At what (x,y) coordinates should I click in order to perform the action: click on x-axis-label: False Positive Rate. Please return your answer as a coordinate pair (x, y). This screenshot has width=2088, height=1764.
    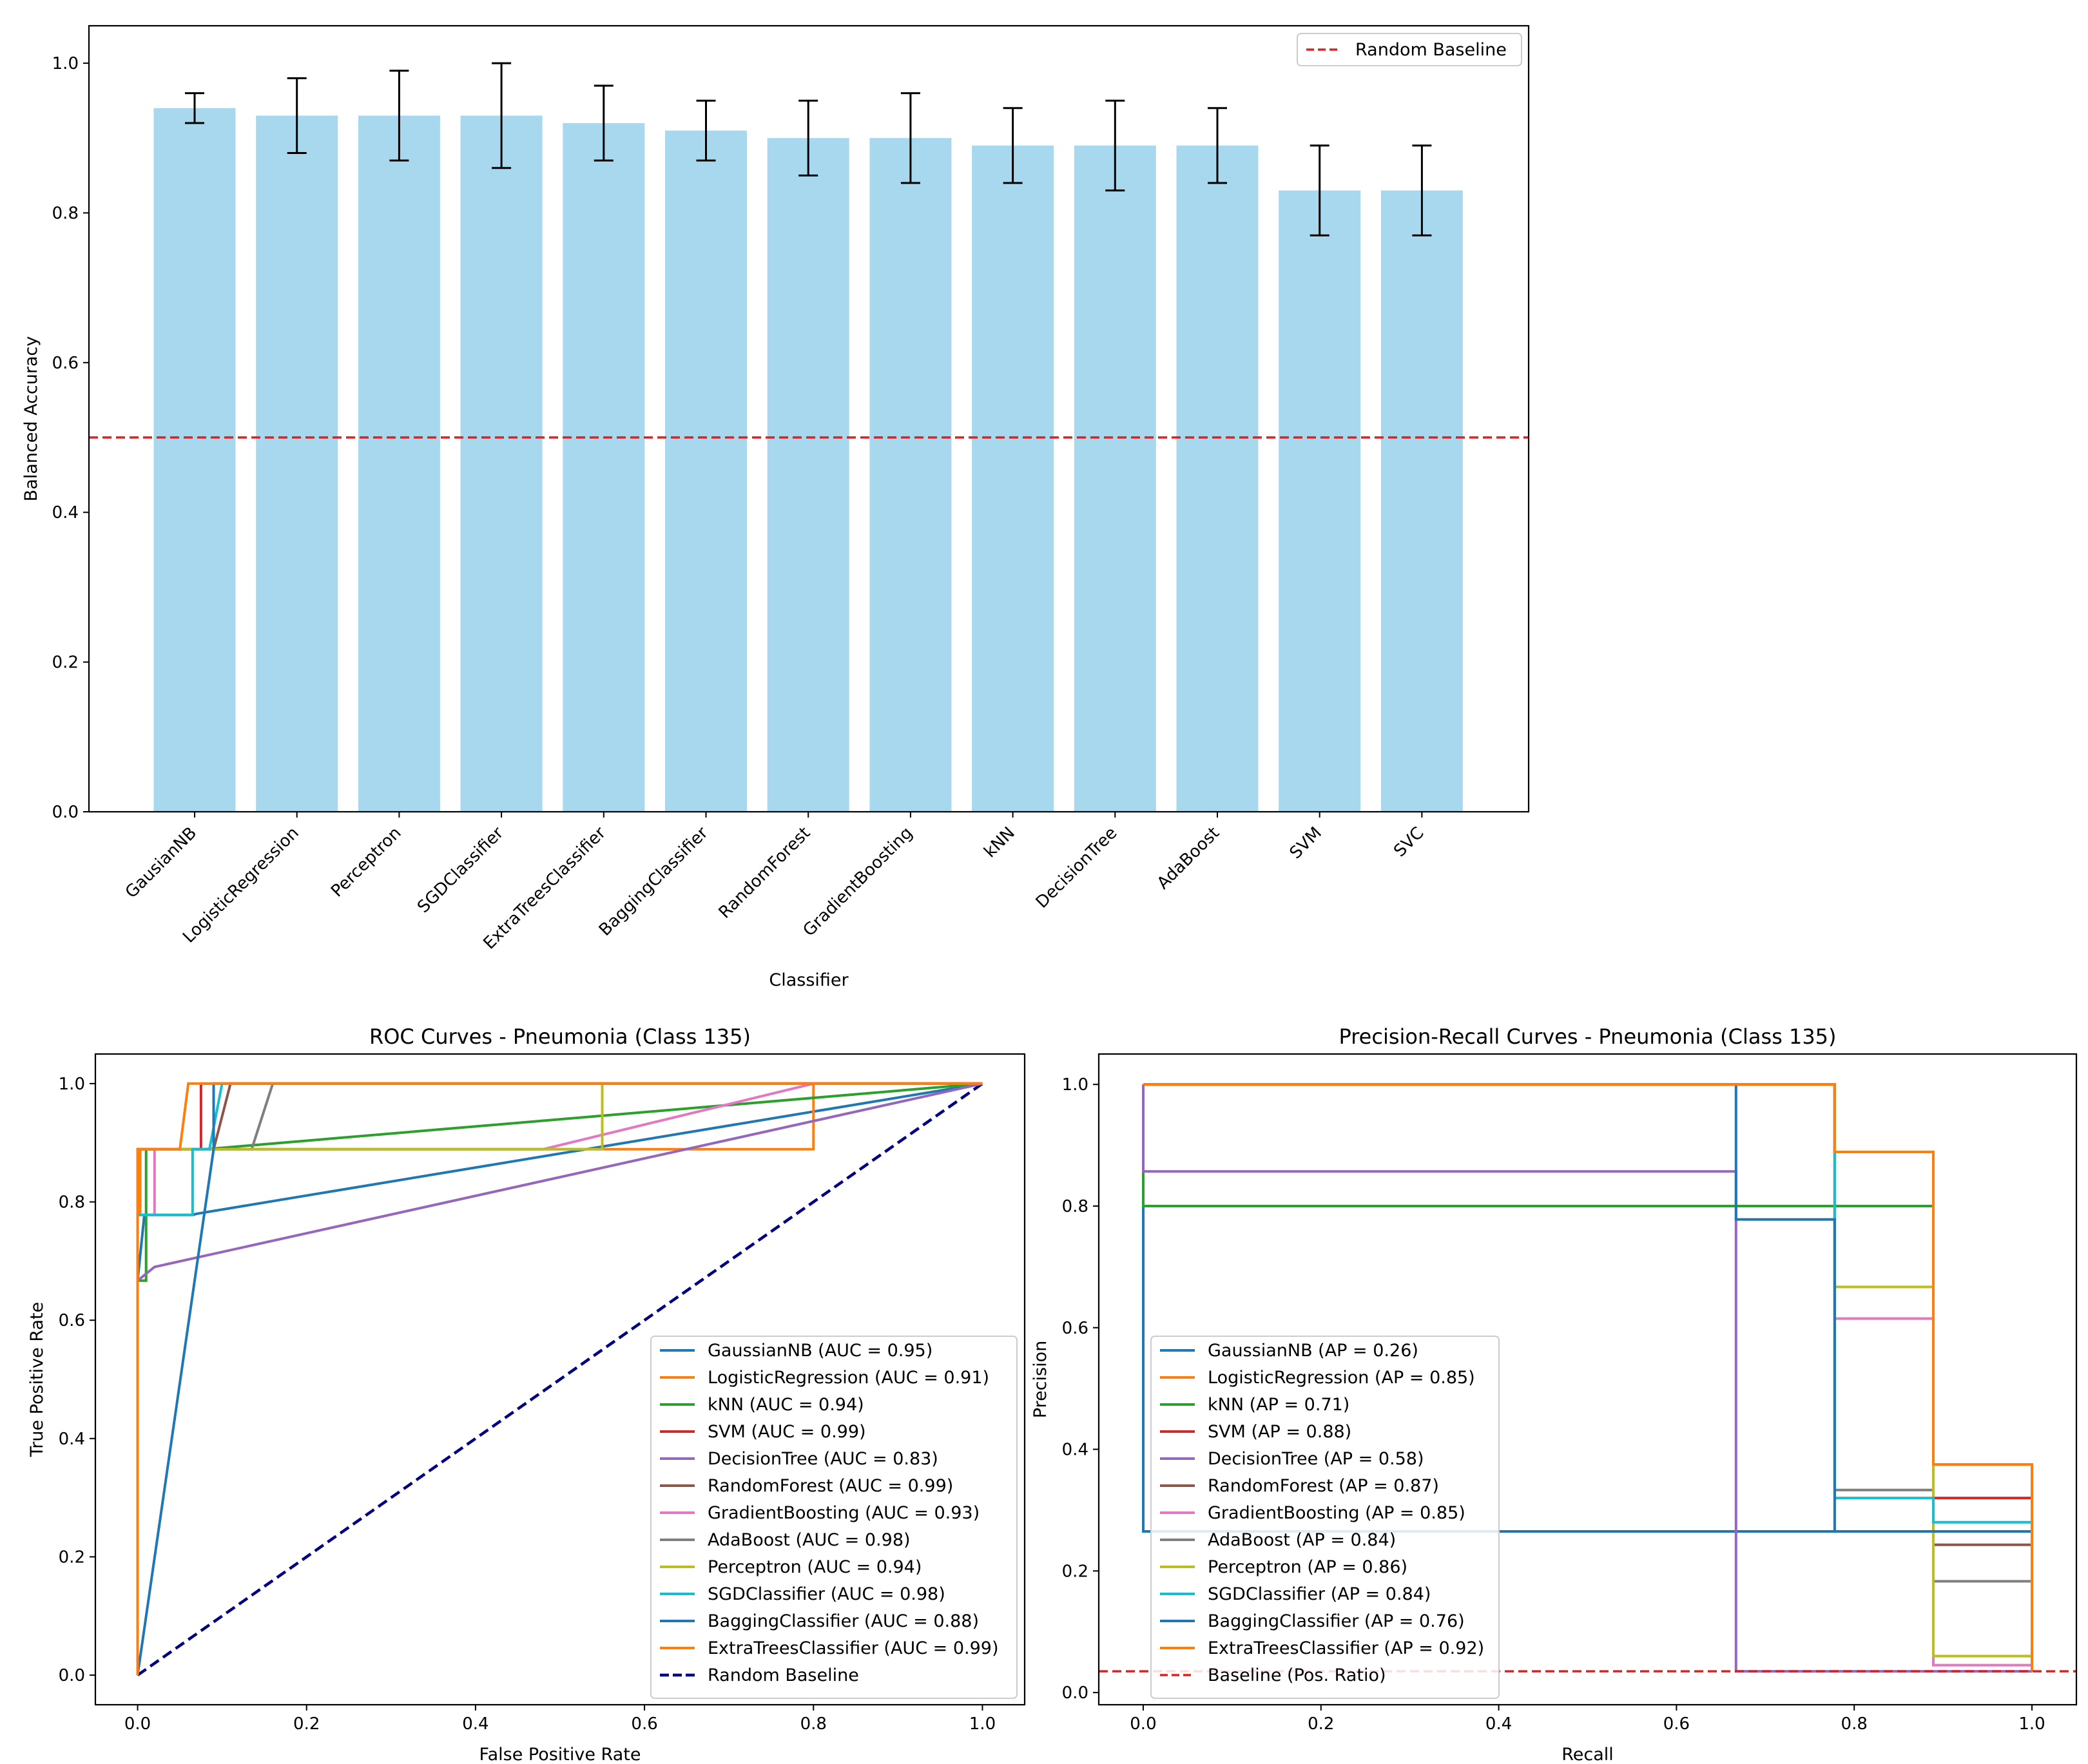
    Looking at the image, I should click on (560, 1754).